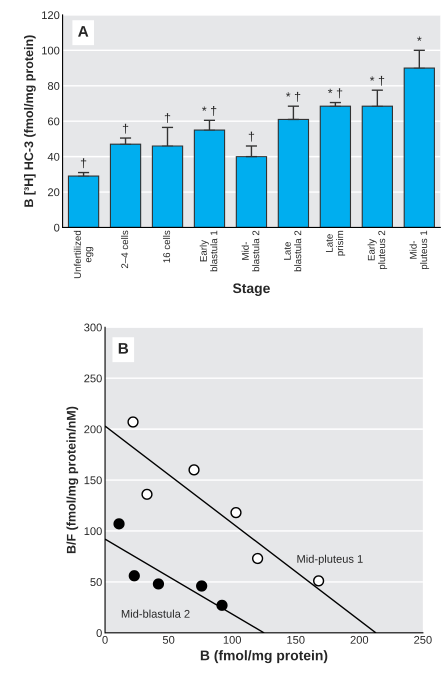 This screenshot has height=679, width=447. Describe the element at coordinates (330, 560) in the screenshot. I see `series-label: Mid-pluteus 1` at that location.